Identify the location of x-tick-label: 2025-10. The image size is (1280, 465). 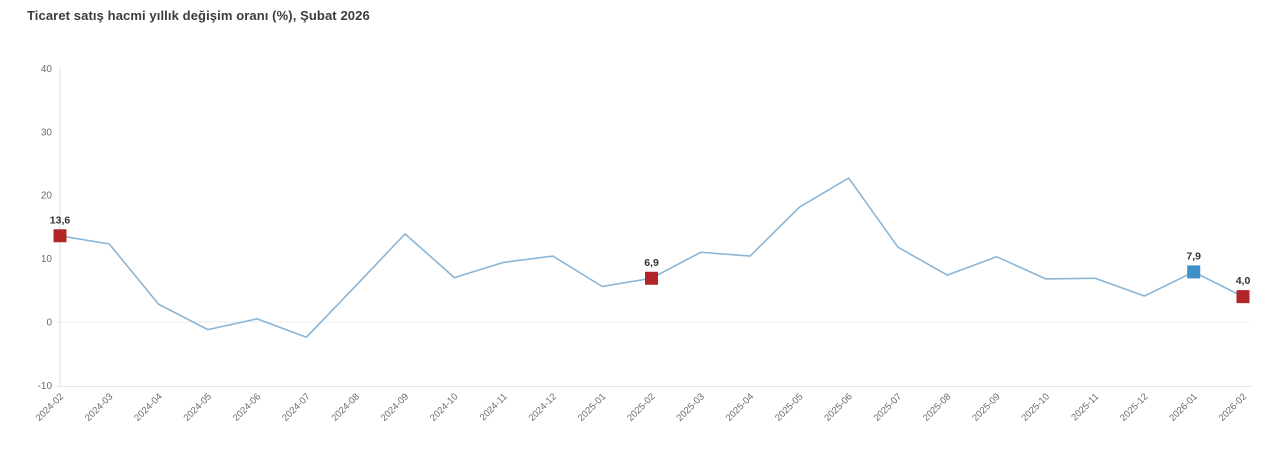
(1036, 407).